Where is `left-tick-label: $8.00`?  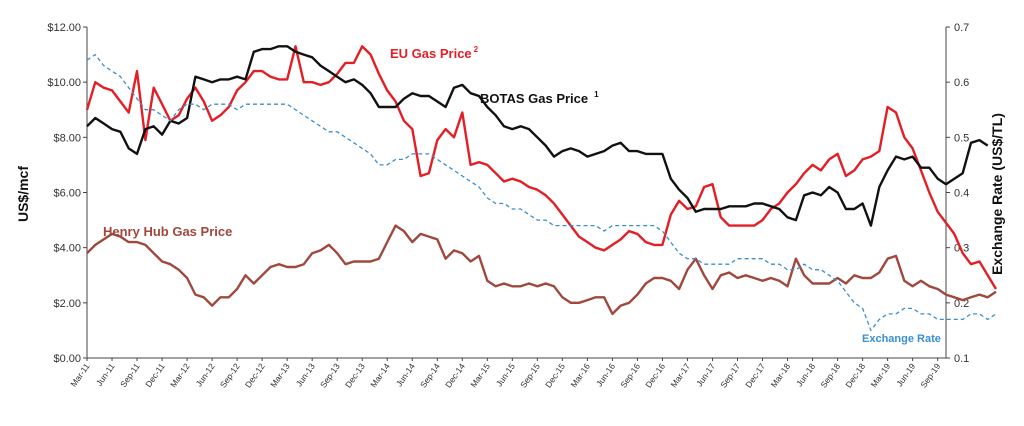 left-tick-label: $8.00 is located at coordinates (67, 138).